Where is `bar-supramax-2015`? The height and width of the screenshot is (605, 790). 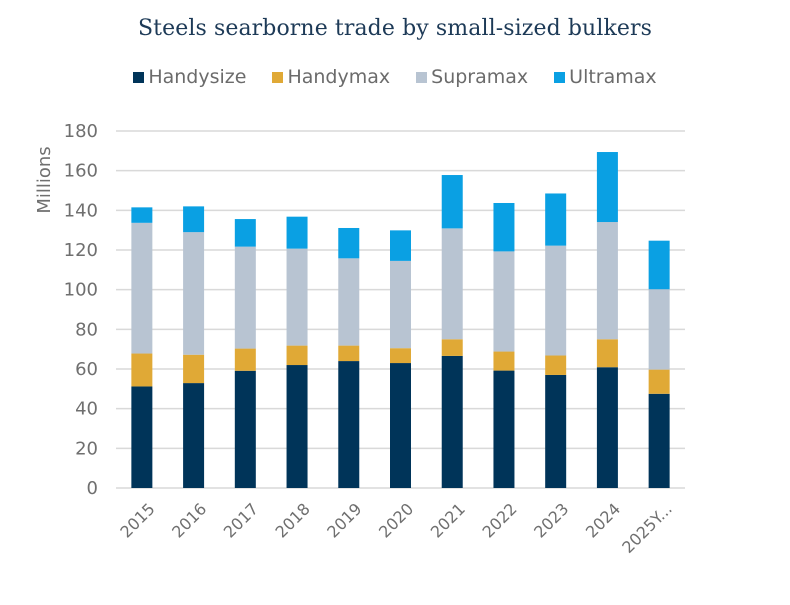
bar-supramax-2015 is located at coordinates (142, 288).